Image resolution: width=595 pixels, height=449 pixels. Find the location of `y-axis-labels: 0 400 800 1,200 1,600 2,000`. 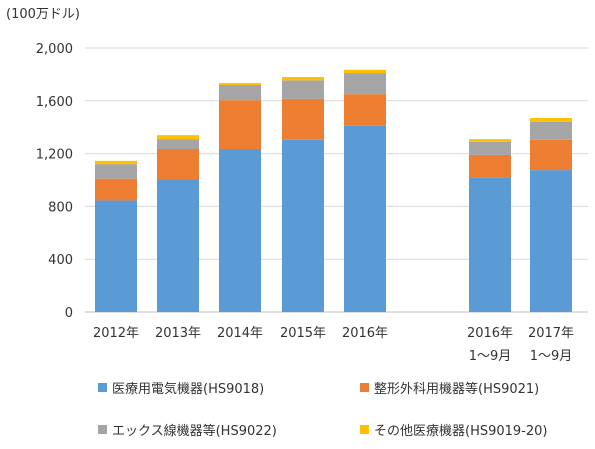

y-axis-labels: 0 400 800 1,200 1,600 2,000 is located at coordinates (54, 181).